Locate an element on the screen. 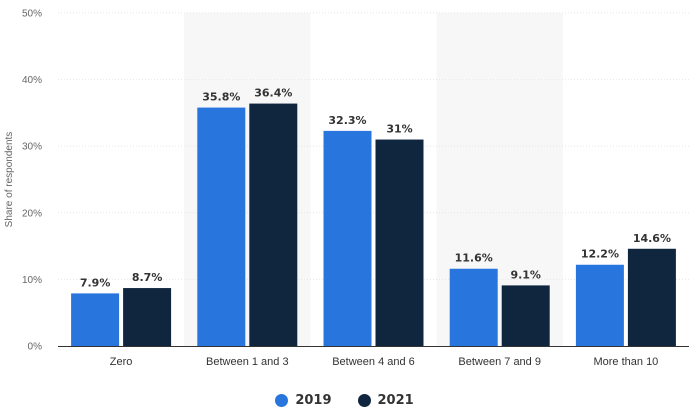 The height and width of the screenshot is (419, 689). y-tick-label: 50% is located at coordinates (32, 14).